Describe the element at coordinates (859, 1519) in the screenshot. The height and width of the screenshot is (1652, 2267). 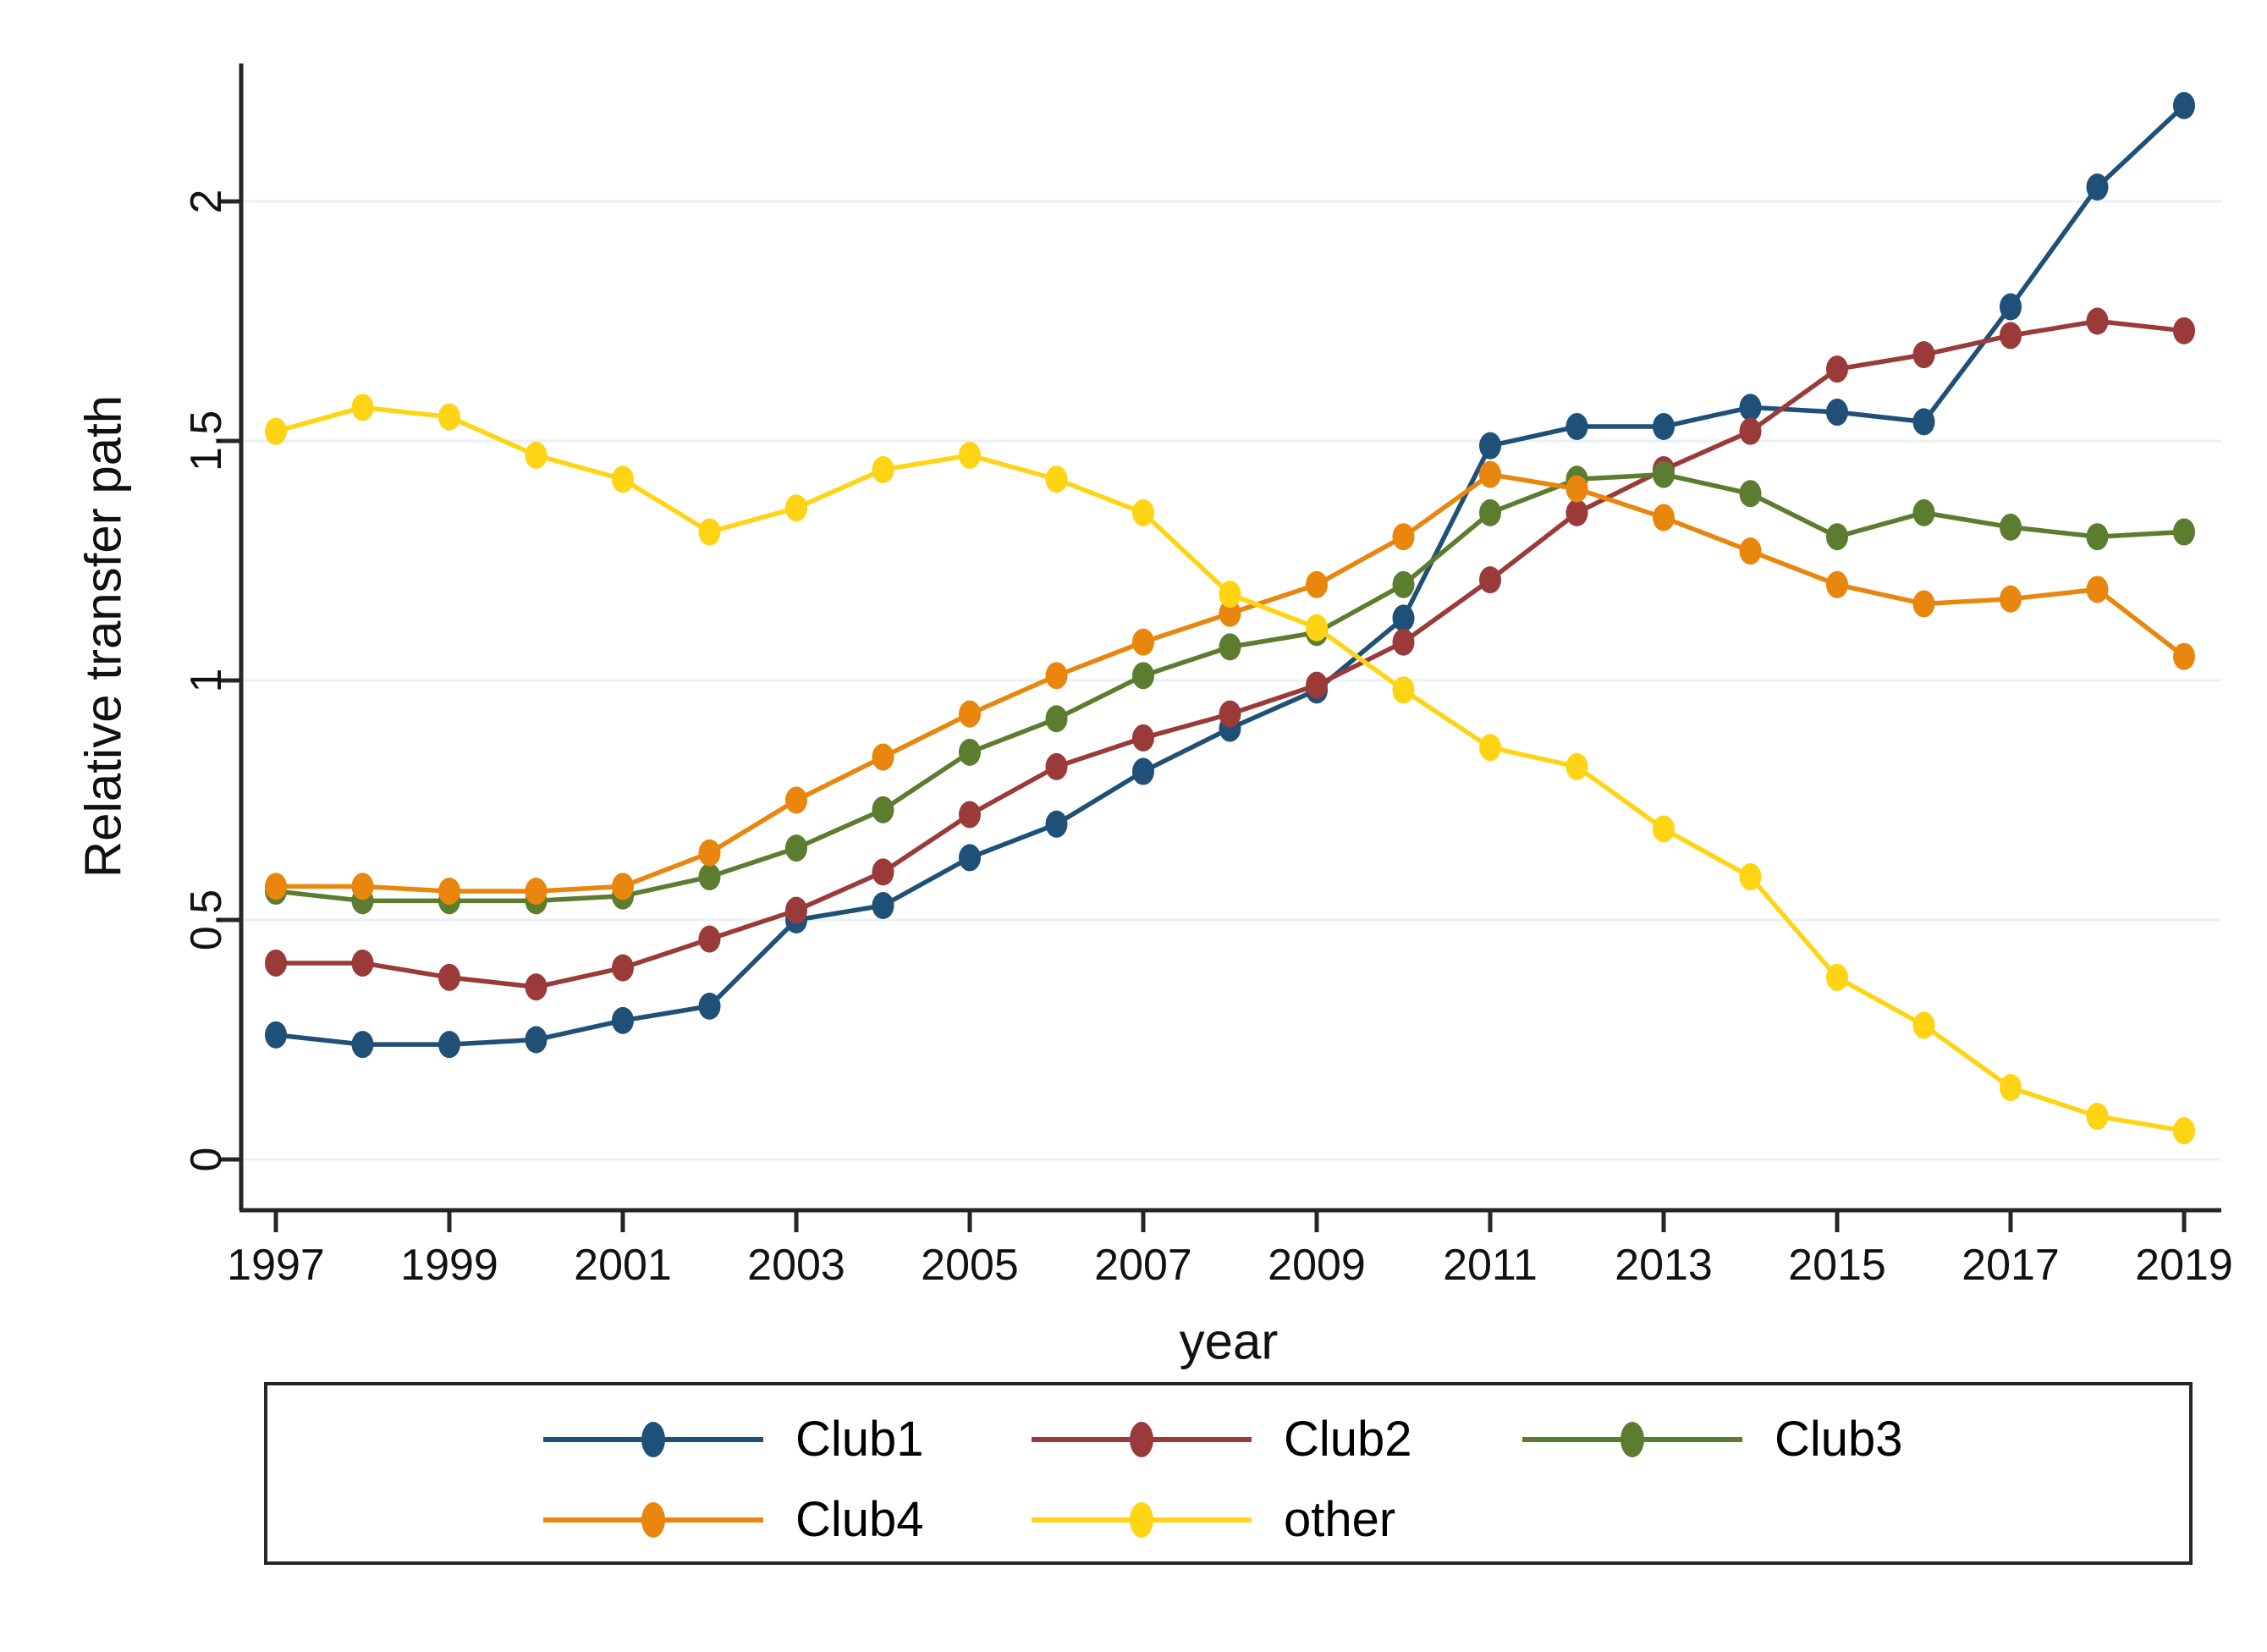
I see `legend-label-club4: Club4` at that location.